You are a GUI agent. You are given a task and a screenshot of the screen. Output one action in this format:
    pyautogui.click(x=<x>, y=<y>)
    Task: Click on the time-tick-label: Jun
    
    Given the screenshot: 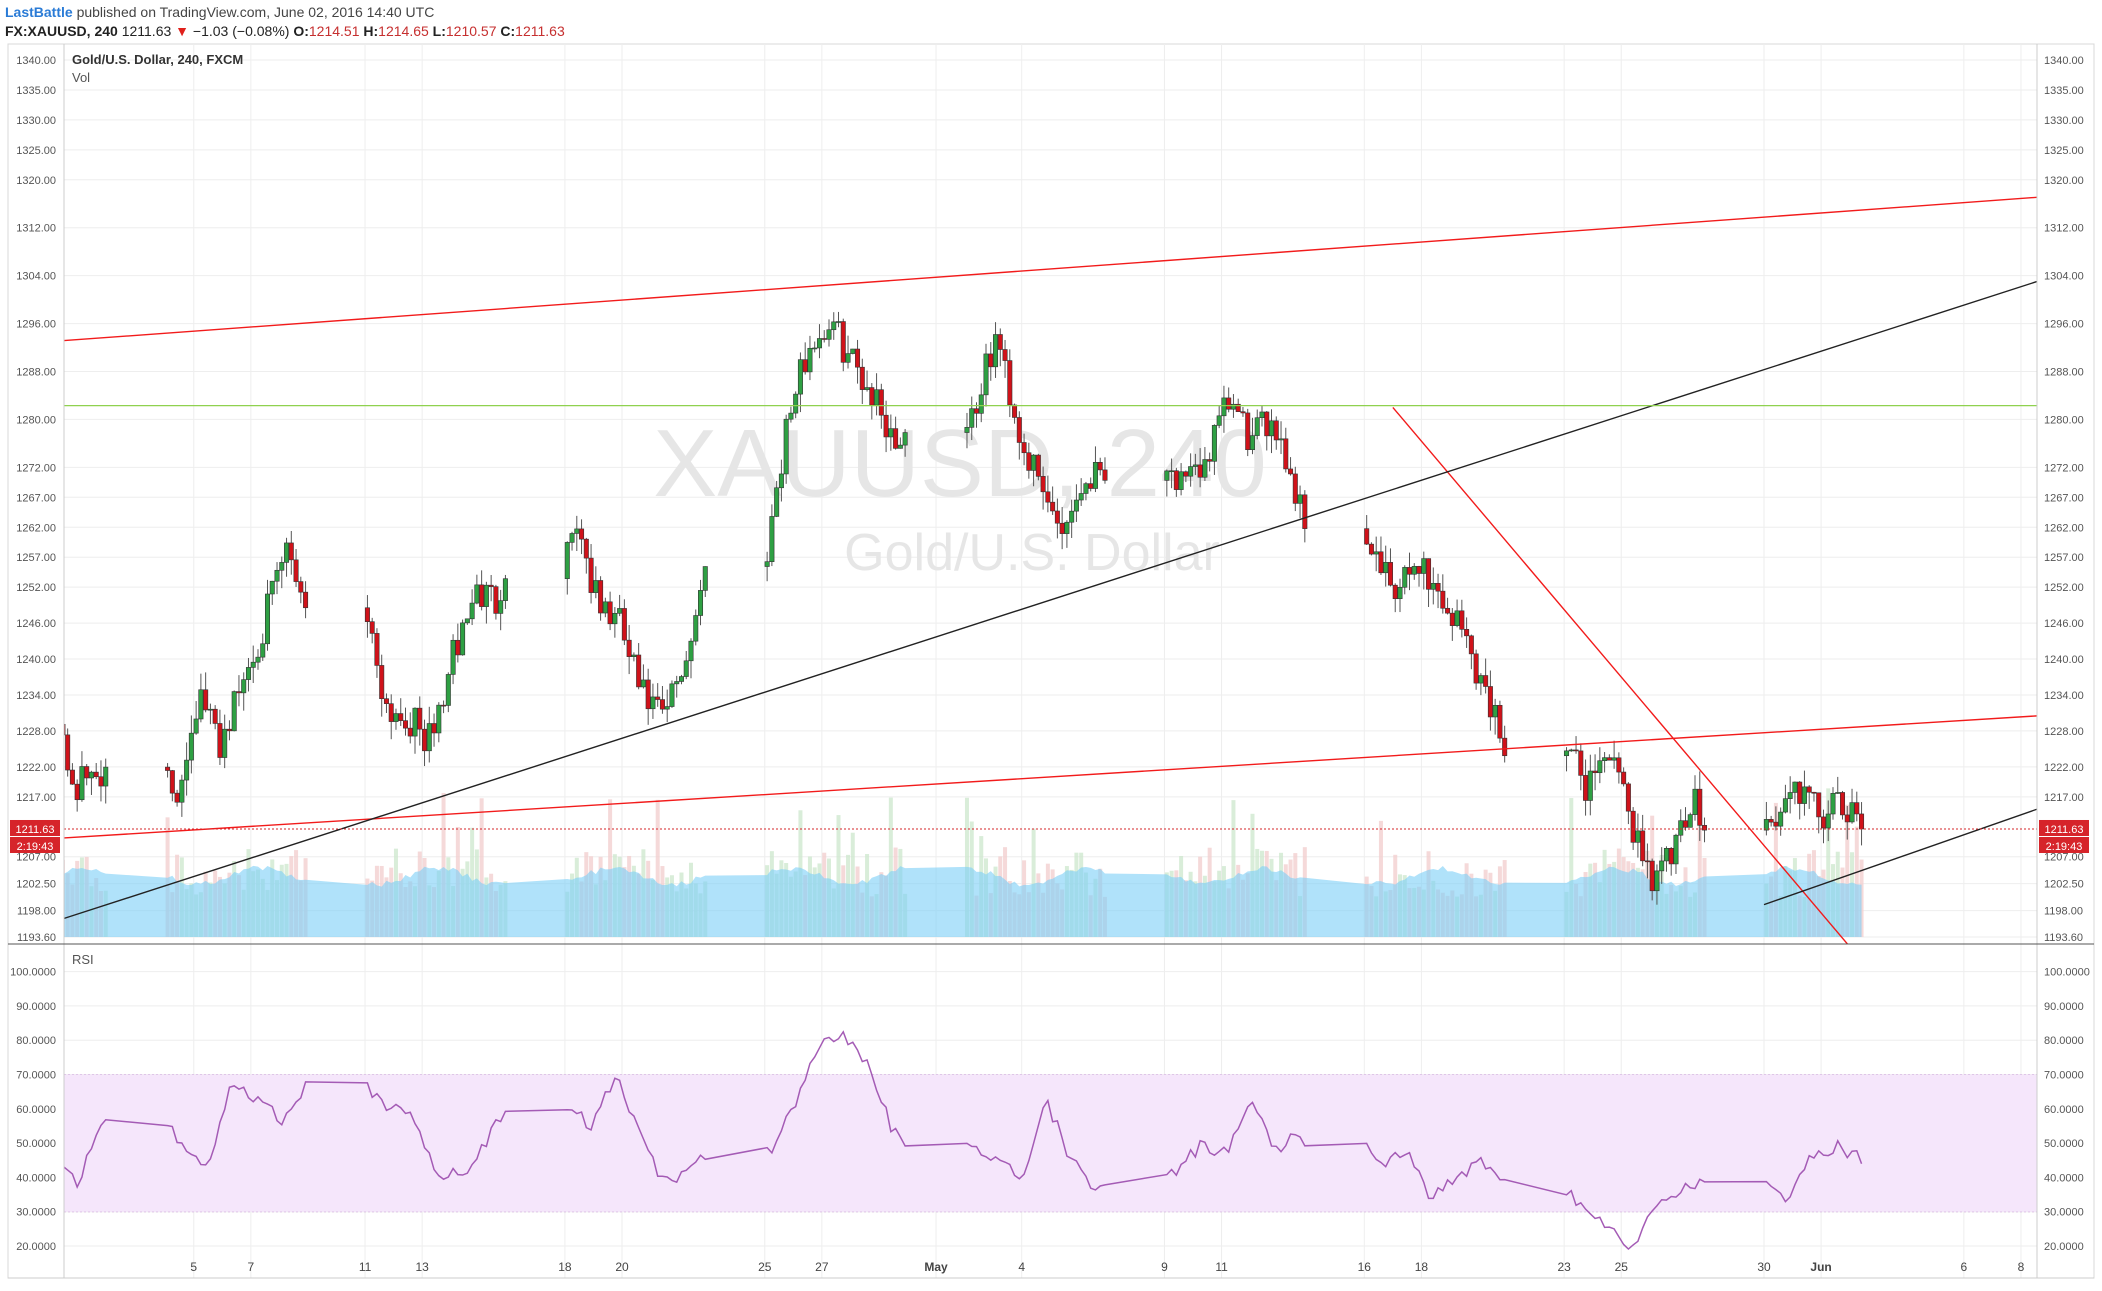 What is the action you would take?
    pyautogui.click(x=1820, y=1267)
    